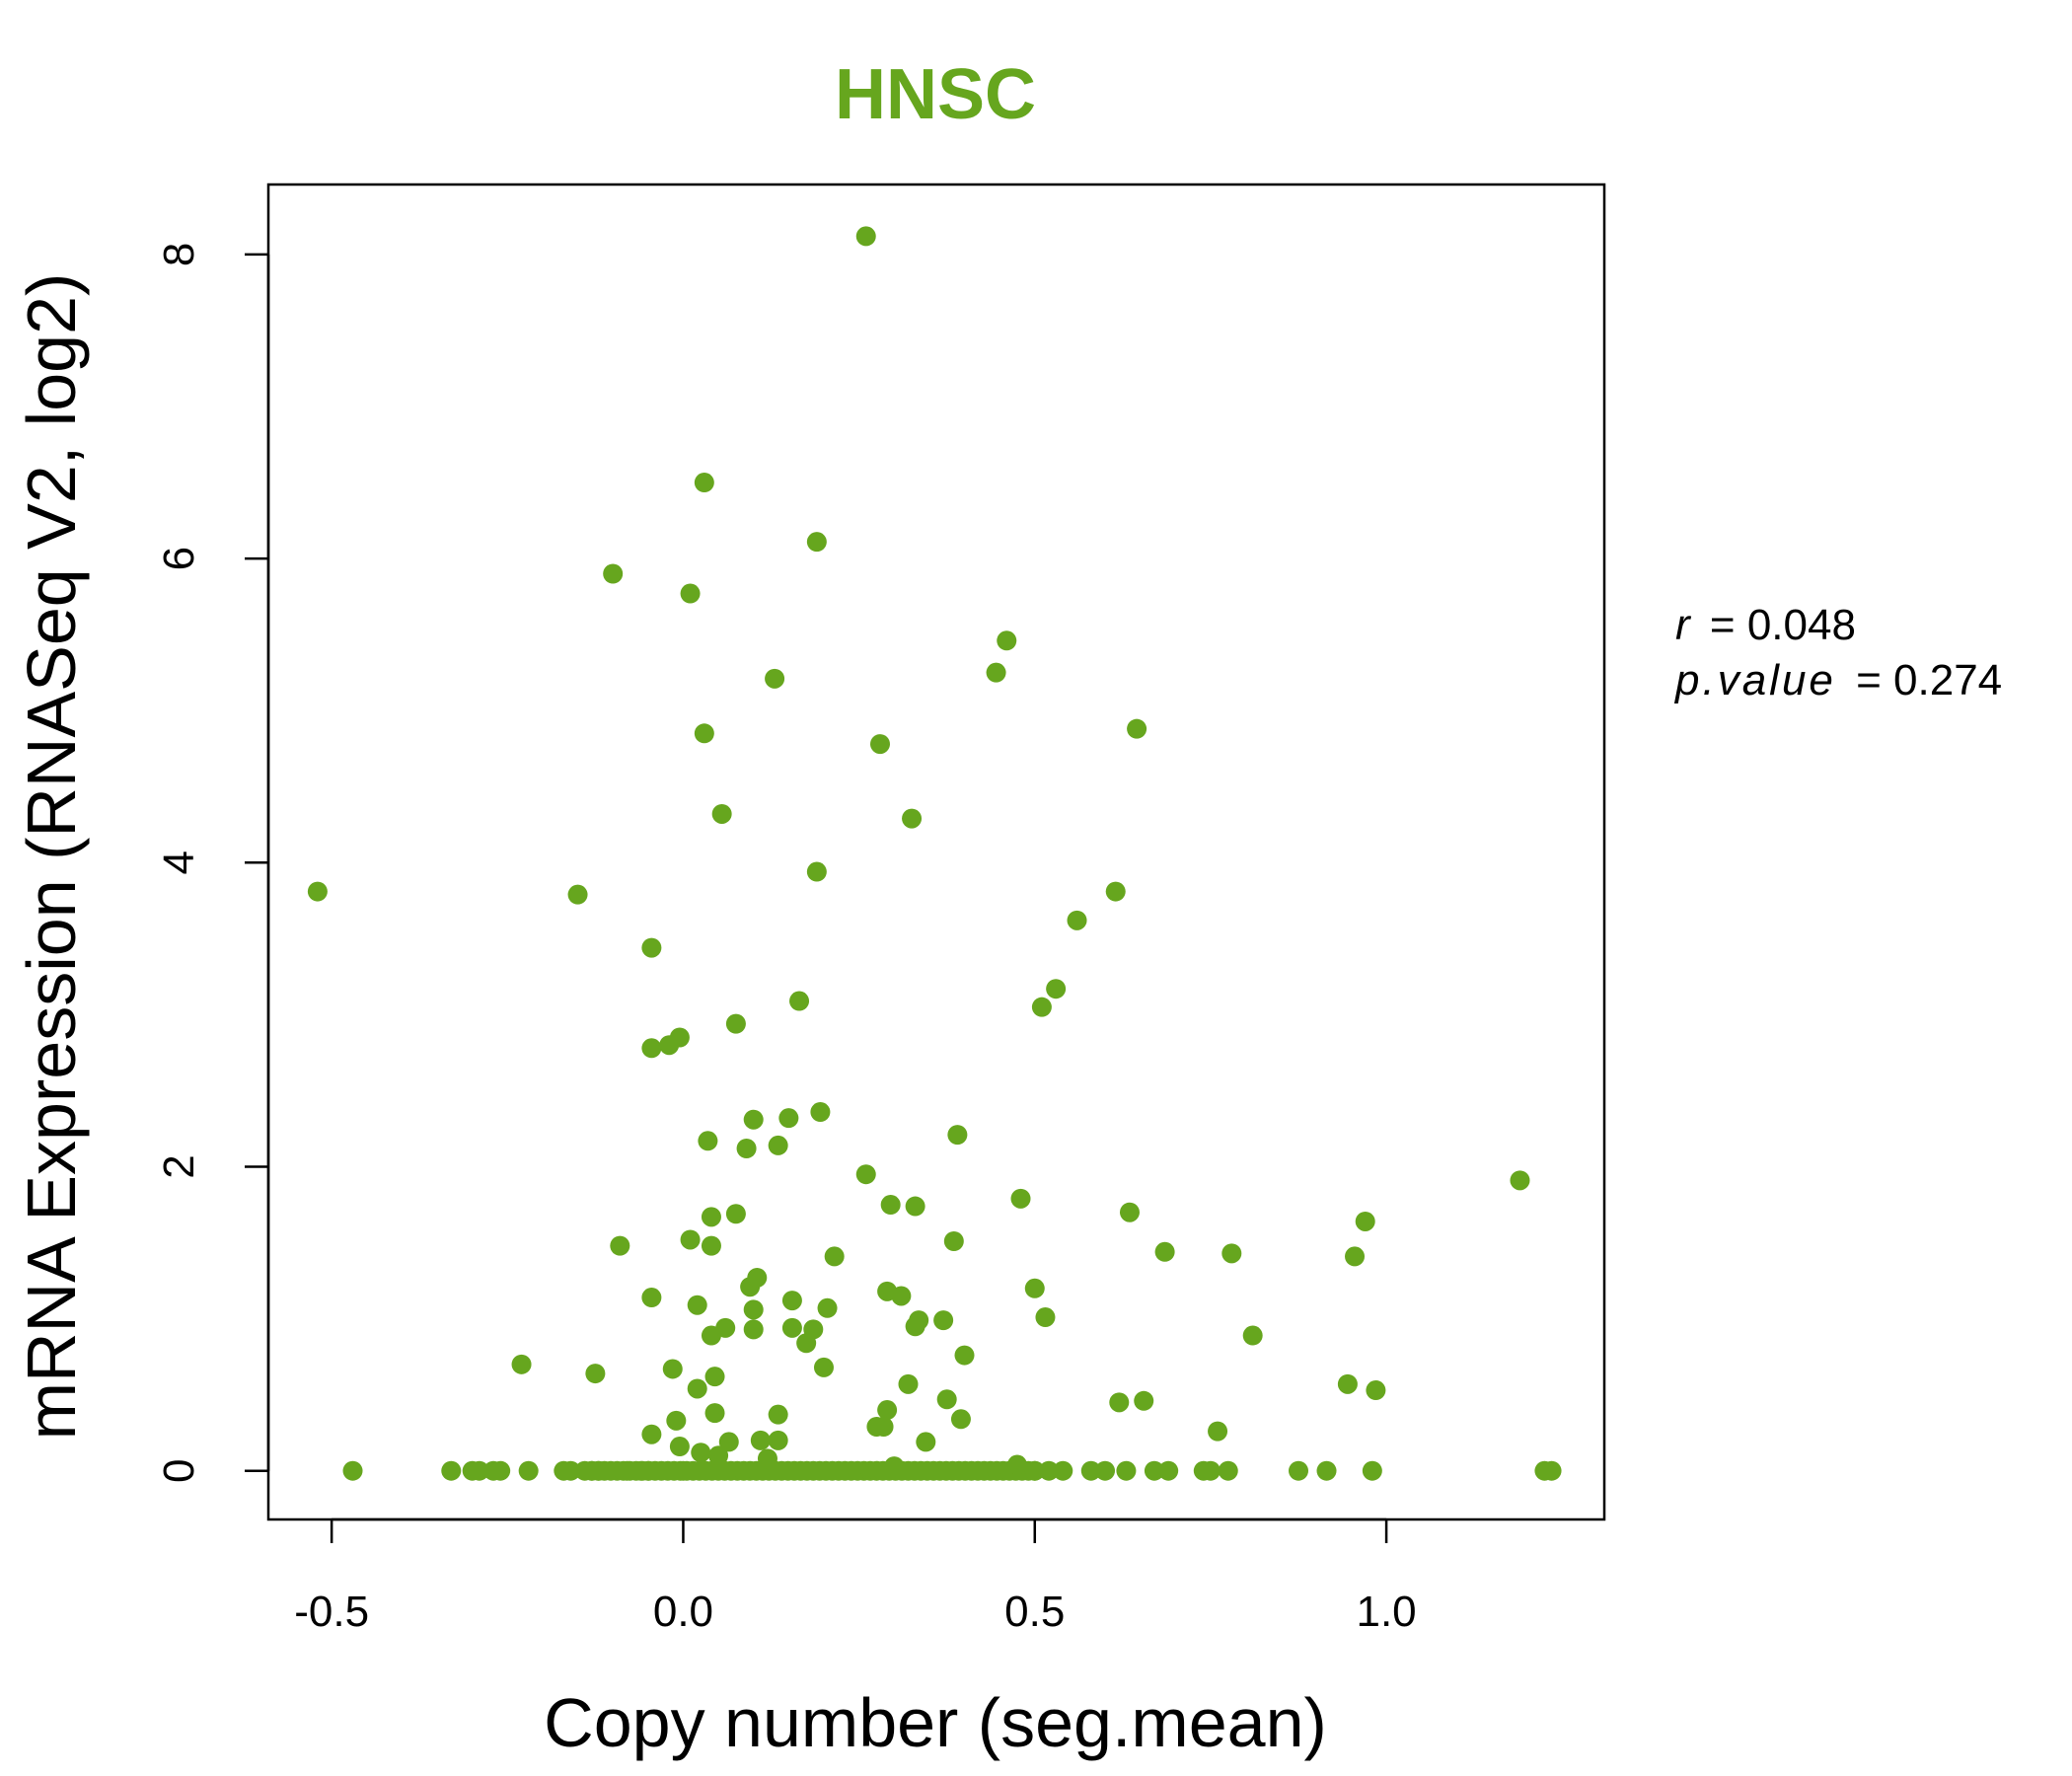 This screenshot has width=2072, height=1776. What do you see at coordinates (1684, 625) in the screenshot?
I see `r-label: r` at bounding box center [1684, 625].